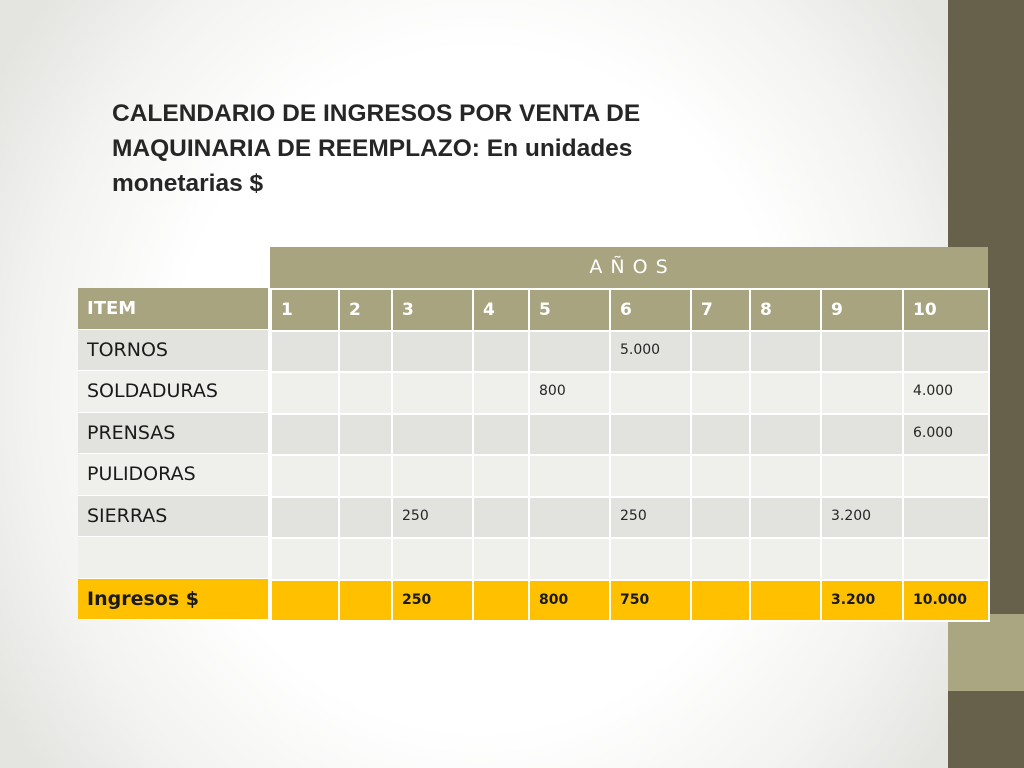  Describe the element at coordinates (569, 310) in the screenshot. I see `year-label: 5` at that location.